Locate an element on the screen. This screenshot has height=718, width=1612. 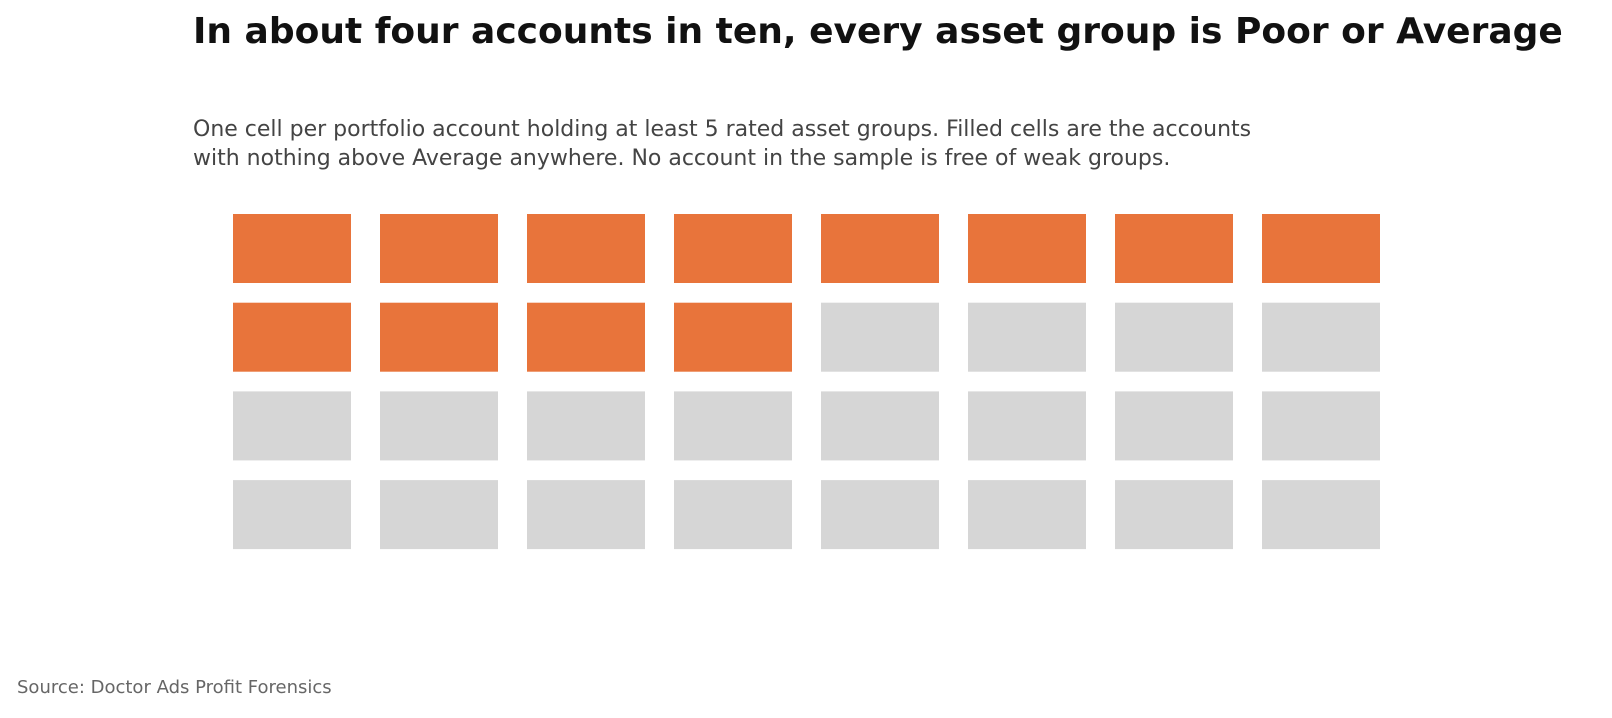
source-note: Source: Doctor Ads Profit Forensics is located at coordinates (174, 687).